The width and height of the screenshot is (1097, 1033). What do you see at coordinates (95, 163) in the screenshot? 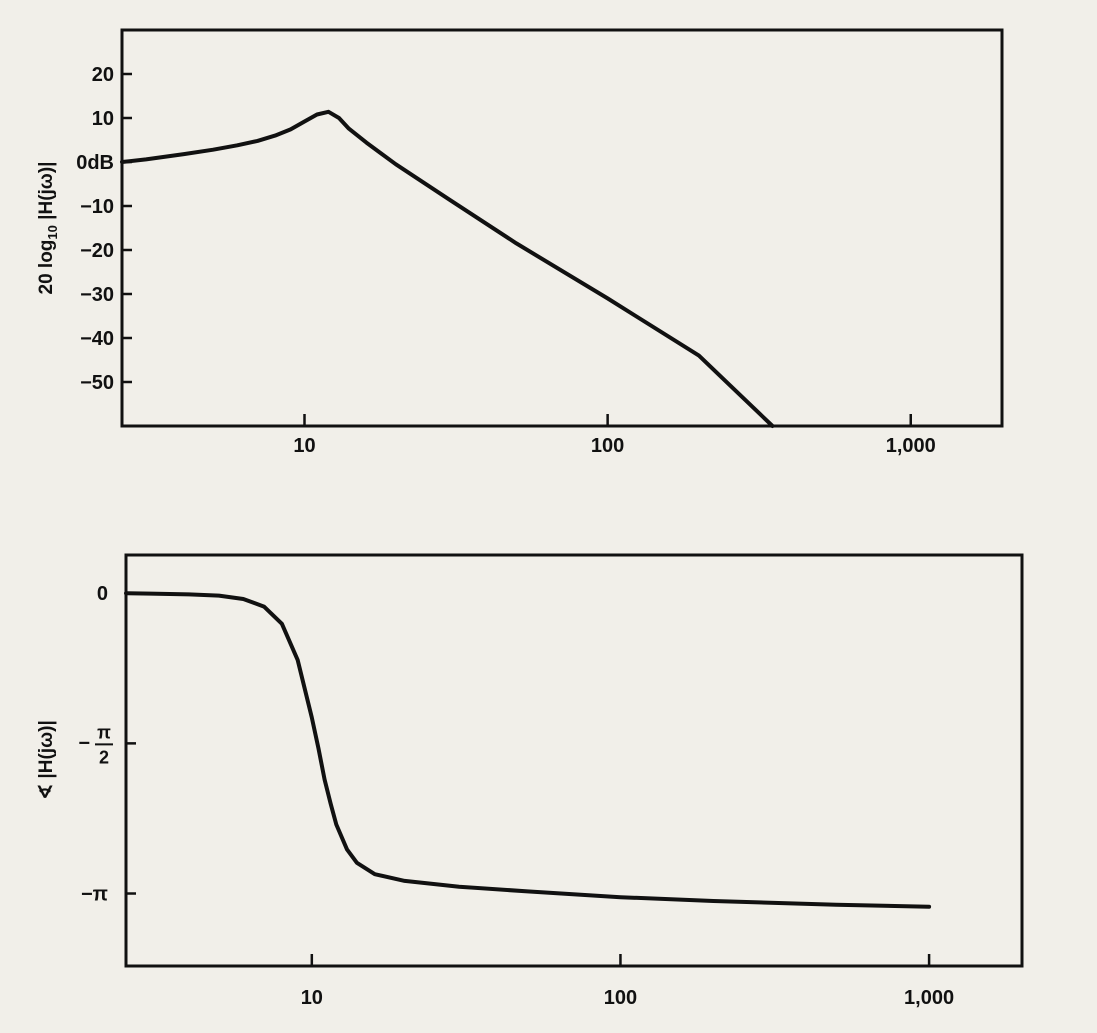
I see `y-tick-label: 0dB` at bounding box center [95, 163].